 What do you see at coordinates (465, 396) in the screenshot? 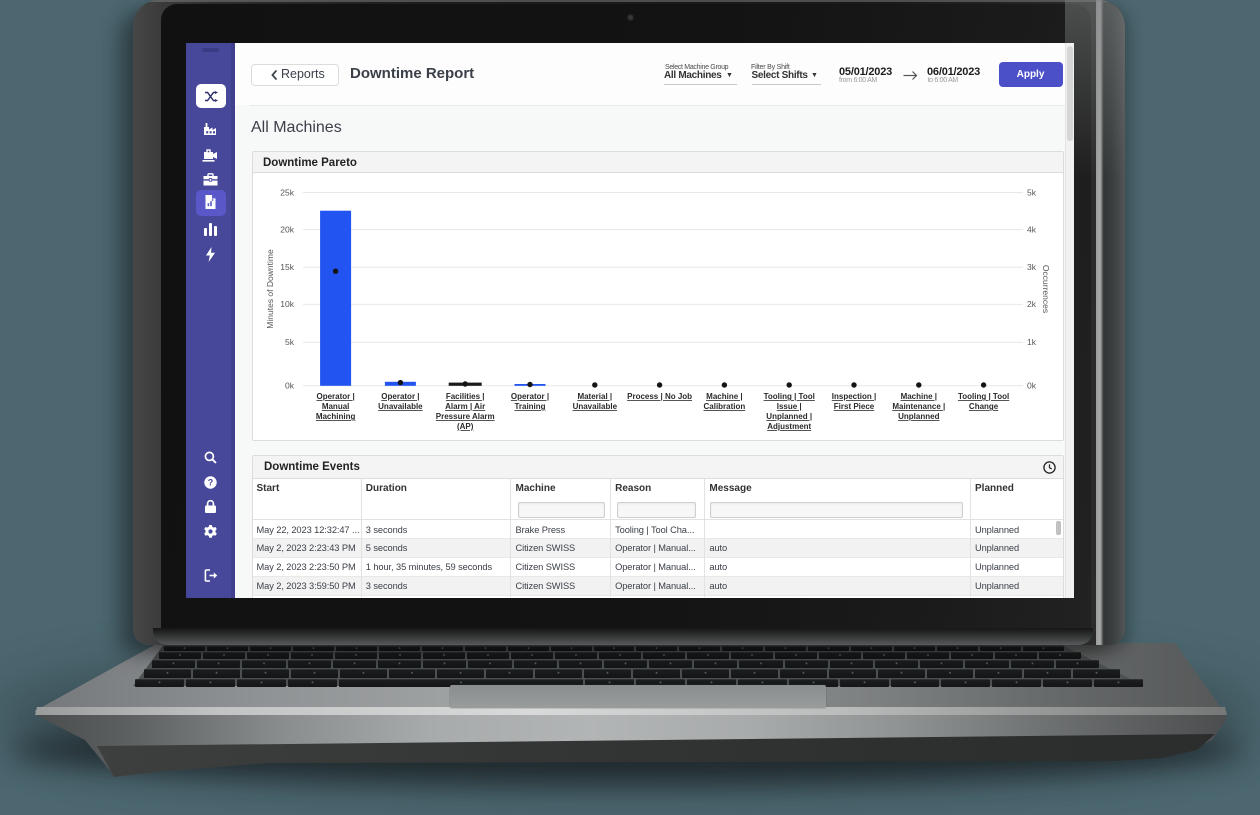
I see `svg-text: Facilities |` at bounding box center [465, 396].